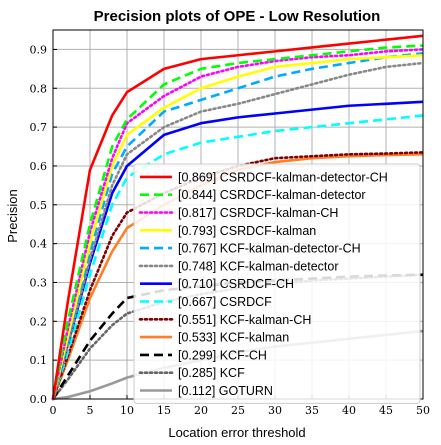 The image size is (441, 445). What do you see at coordinates (236, 284) in the screenshot?
I see `legend-entry-6: [0.710] CSRDCF-CH` at bounding box center [236, 284].